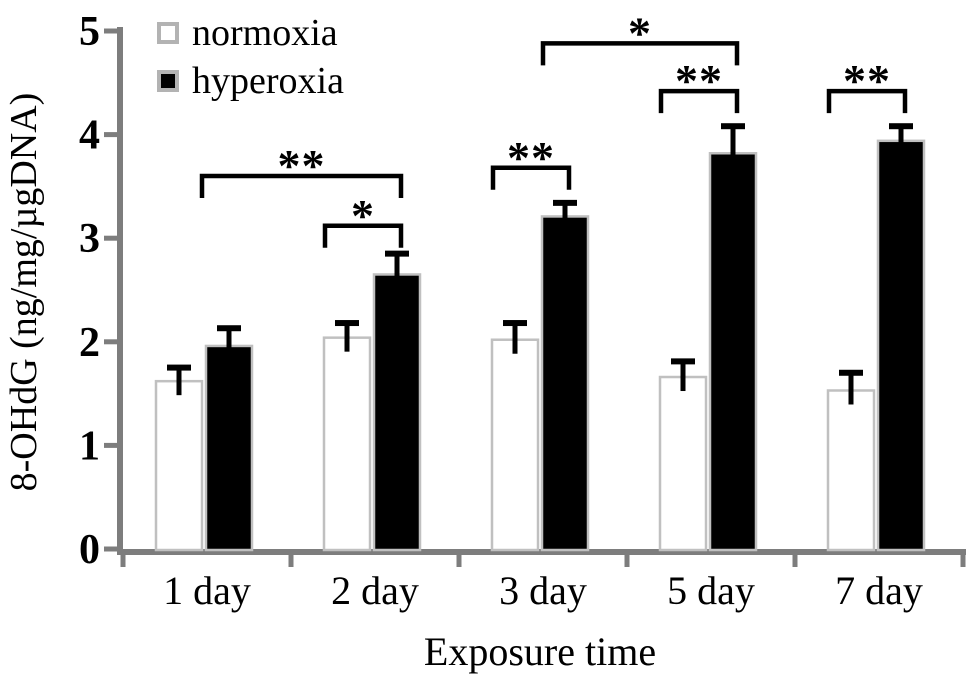 The height and width of the screenshot is (692, 969). I want to click on error-bar-cap-hyperoxia-1-day, so click(229, 328).